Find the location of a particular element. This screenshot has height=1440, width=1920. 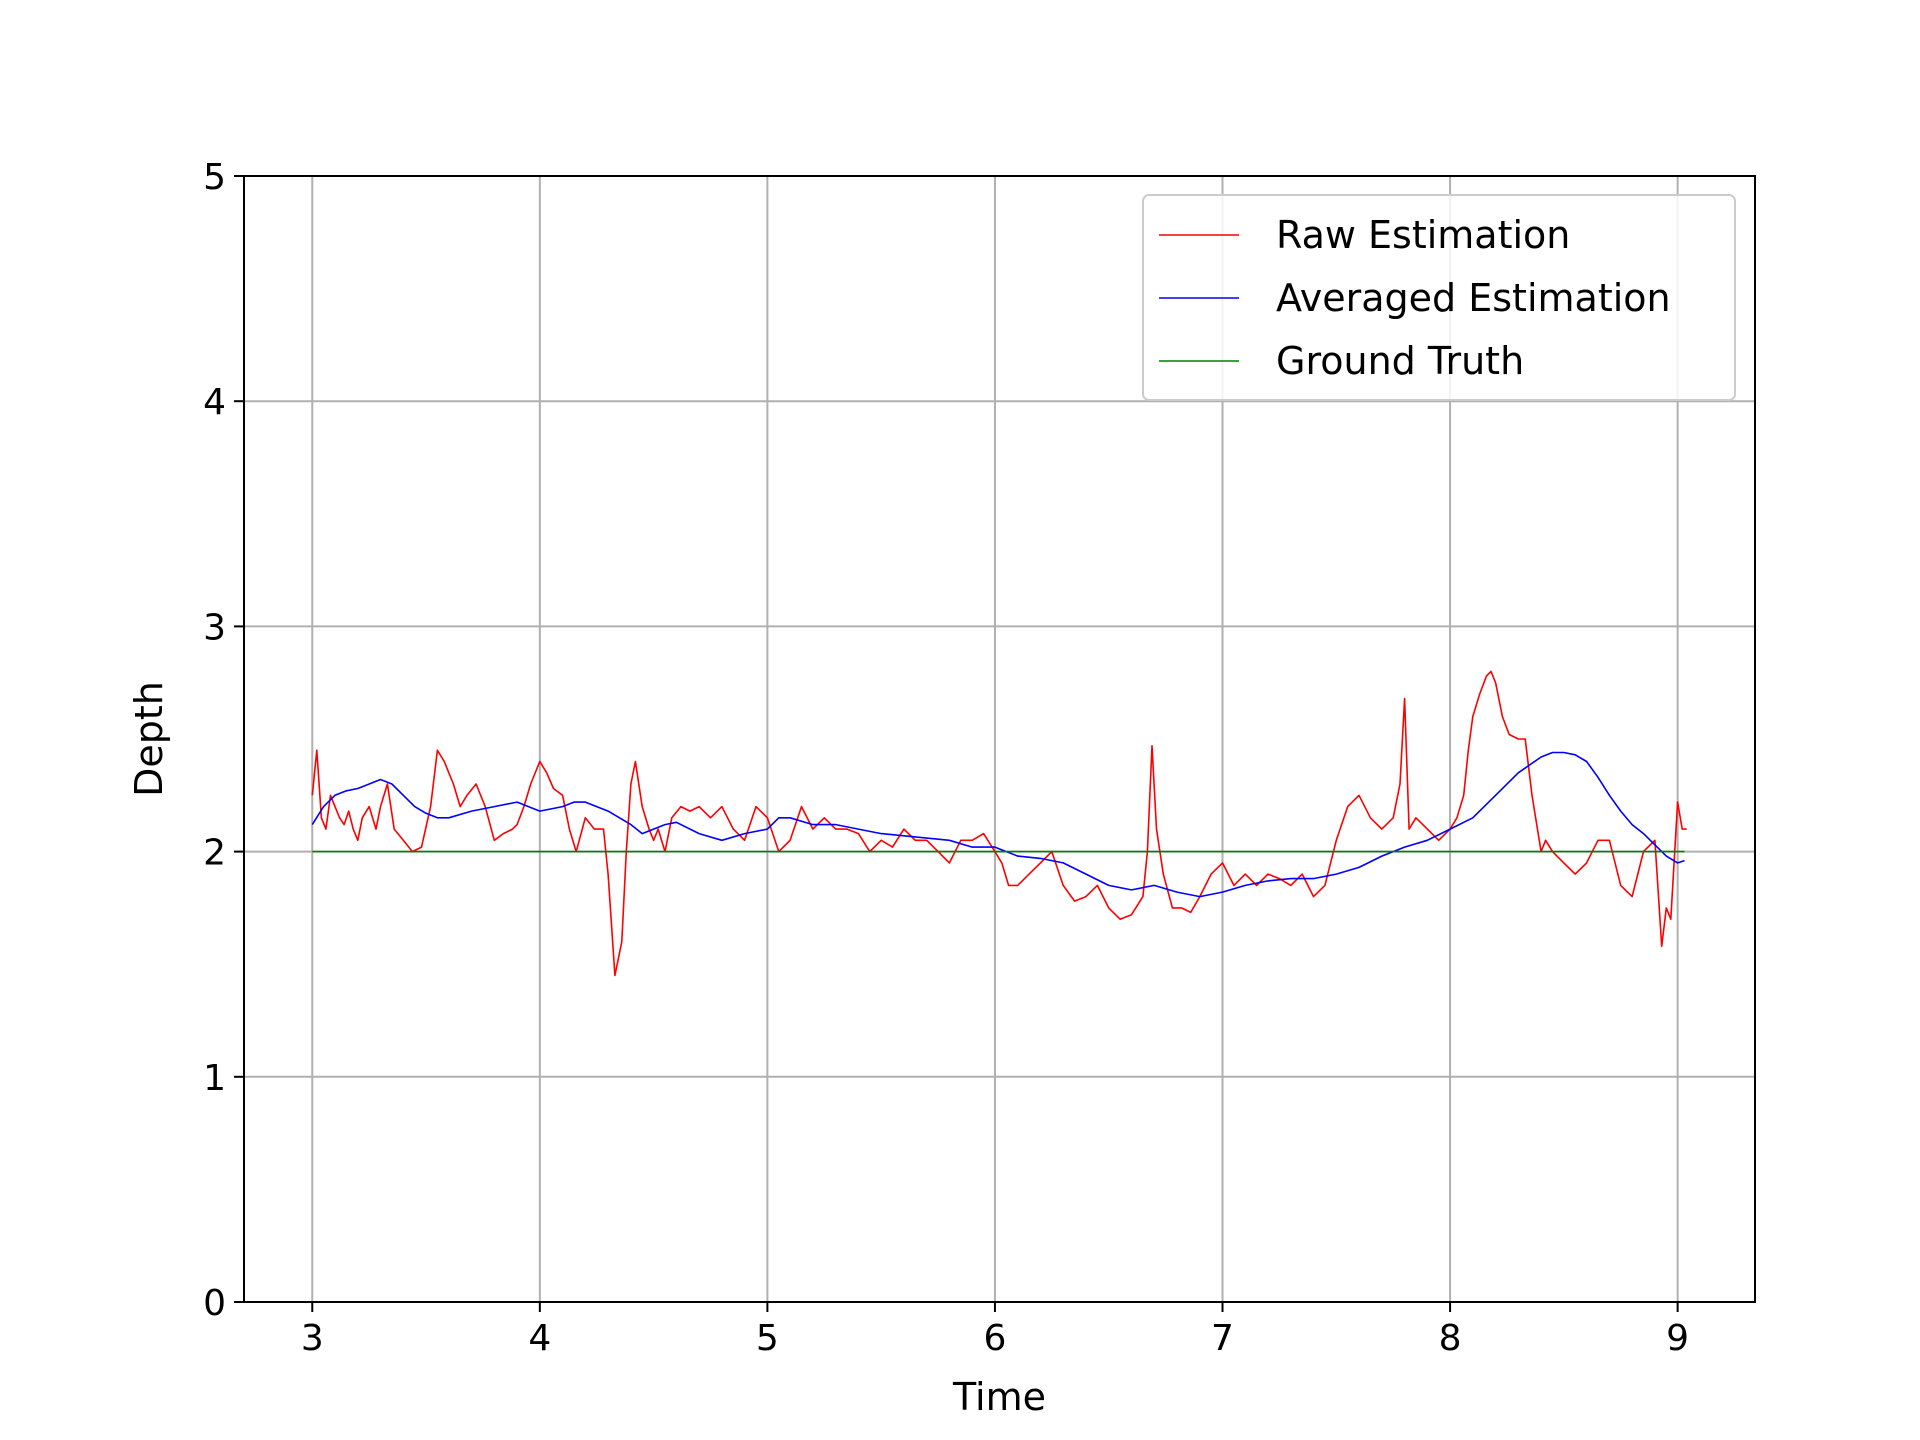

legend-label-ground-truth: Ground Truth is located at coordinates (1400, 361).